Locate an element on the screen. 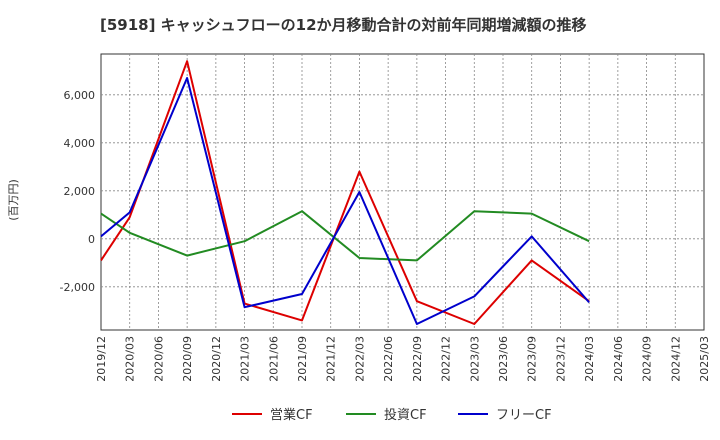 The image size is (720, 440). legend-label: フリーCF is located at coordinates (524, 415).